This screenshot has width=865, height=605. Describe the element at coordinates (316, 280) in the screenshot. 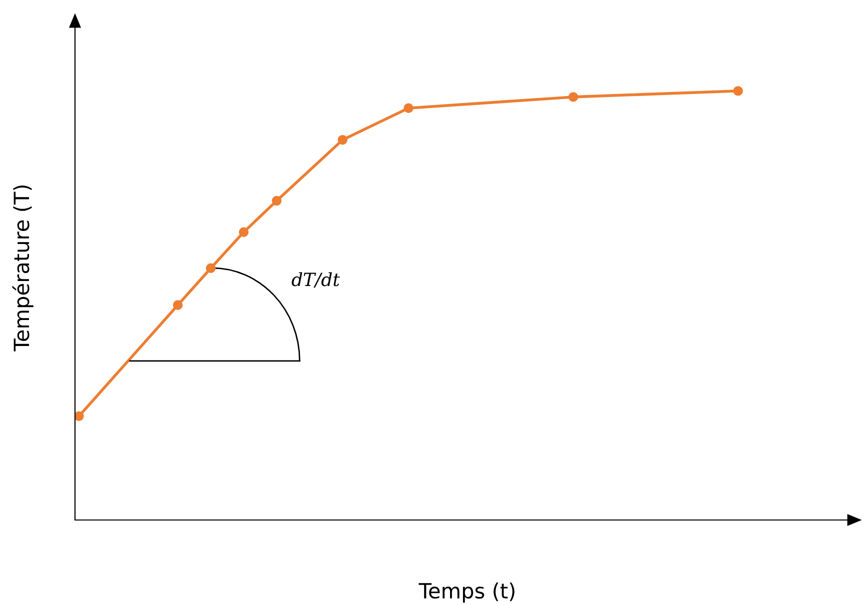

I see `annotation: dT/dt` at that location.